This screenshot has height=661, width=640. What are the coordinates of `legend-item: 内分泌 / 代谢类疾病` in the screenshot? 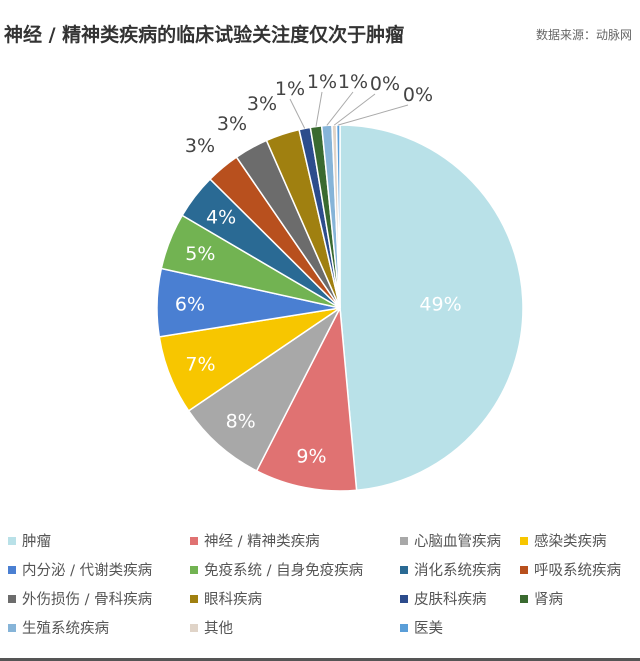 It's located at (80, 569).